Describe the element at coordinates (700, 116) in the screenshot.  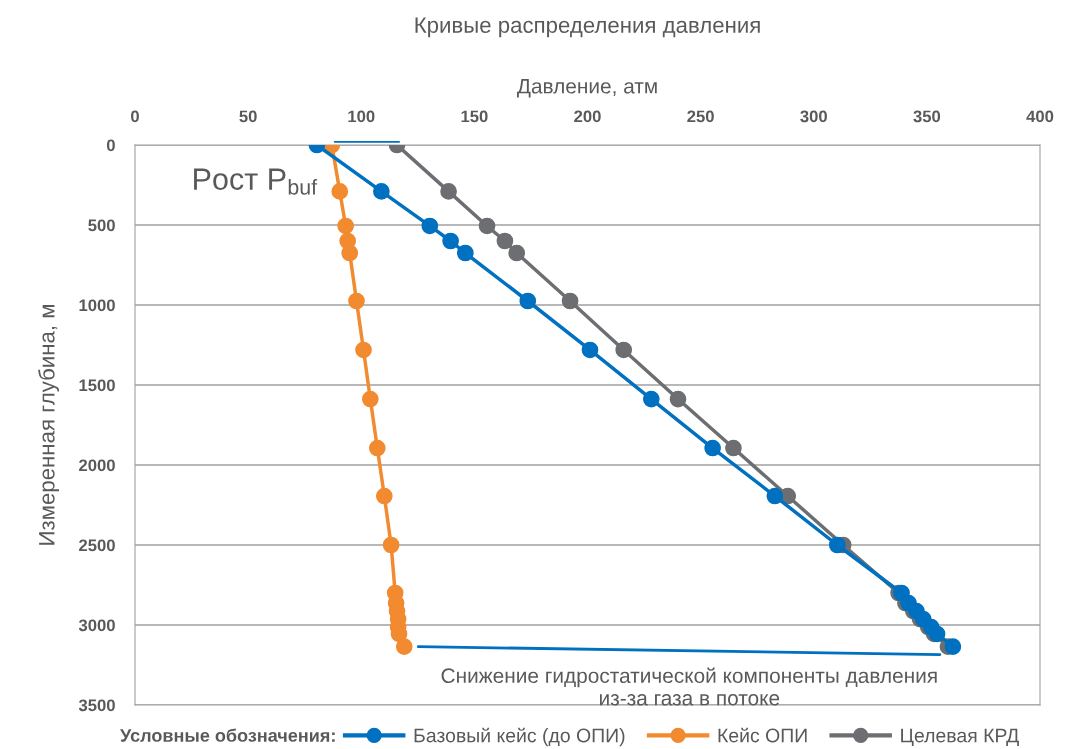
I see `x-tick-label: 250` at that location.